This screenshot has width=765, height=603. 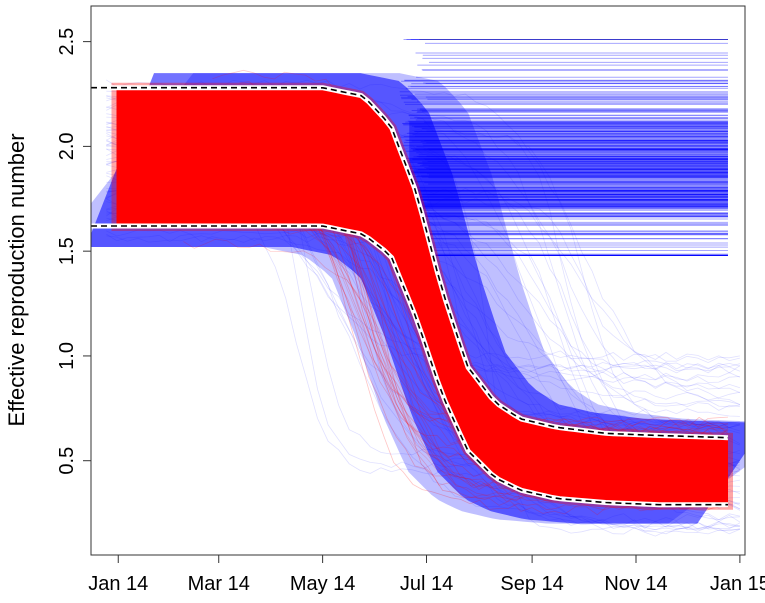 I want to click on blue-plateau-core, so click(x=568, y=165).